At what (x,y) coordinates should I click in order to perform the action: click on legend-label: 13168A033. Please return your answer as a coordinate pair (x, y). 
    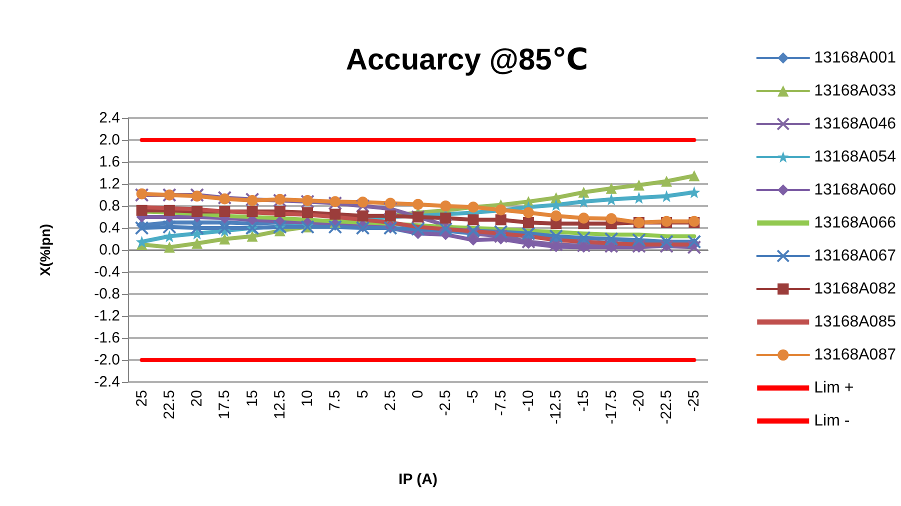
    Looking at the image, I should click on (855, 91).